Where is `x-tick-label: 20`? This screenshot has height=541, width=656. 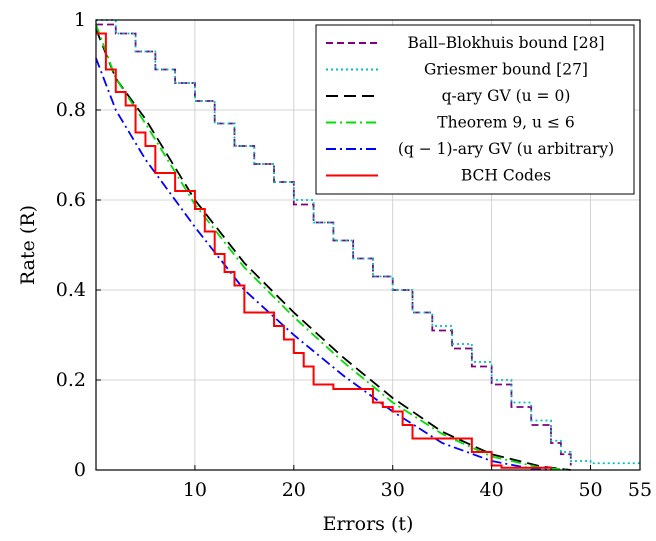
x-tick-label: 20 is located at coordinates (294, 490).